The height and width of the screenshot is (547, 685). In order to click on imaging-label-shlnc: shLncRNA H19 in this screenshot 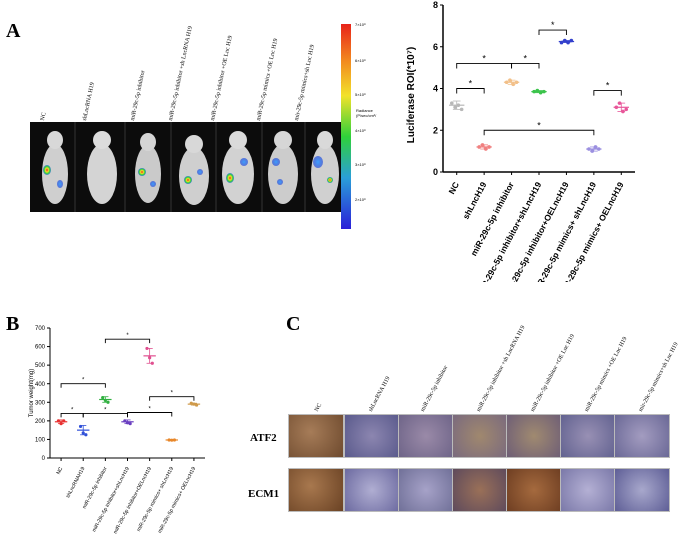, I will do `click(89, 102)`.